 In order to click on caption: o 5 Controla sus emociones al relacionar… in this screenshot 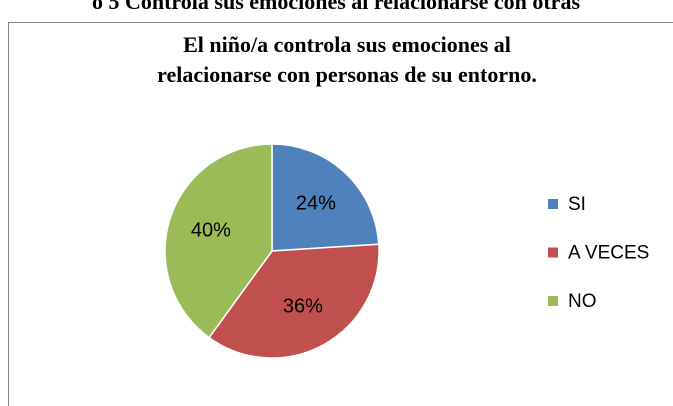, I will do `click(336, 7)`.